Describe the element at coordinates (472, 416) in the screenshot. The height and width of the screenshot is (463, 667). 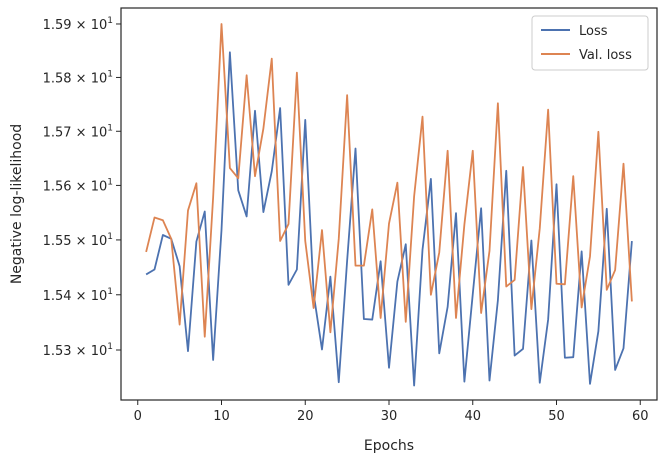
I see `x-tick-label: 40` at that location.